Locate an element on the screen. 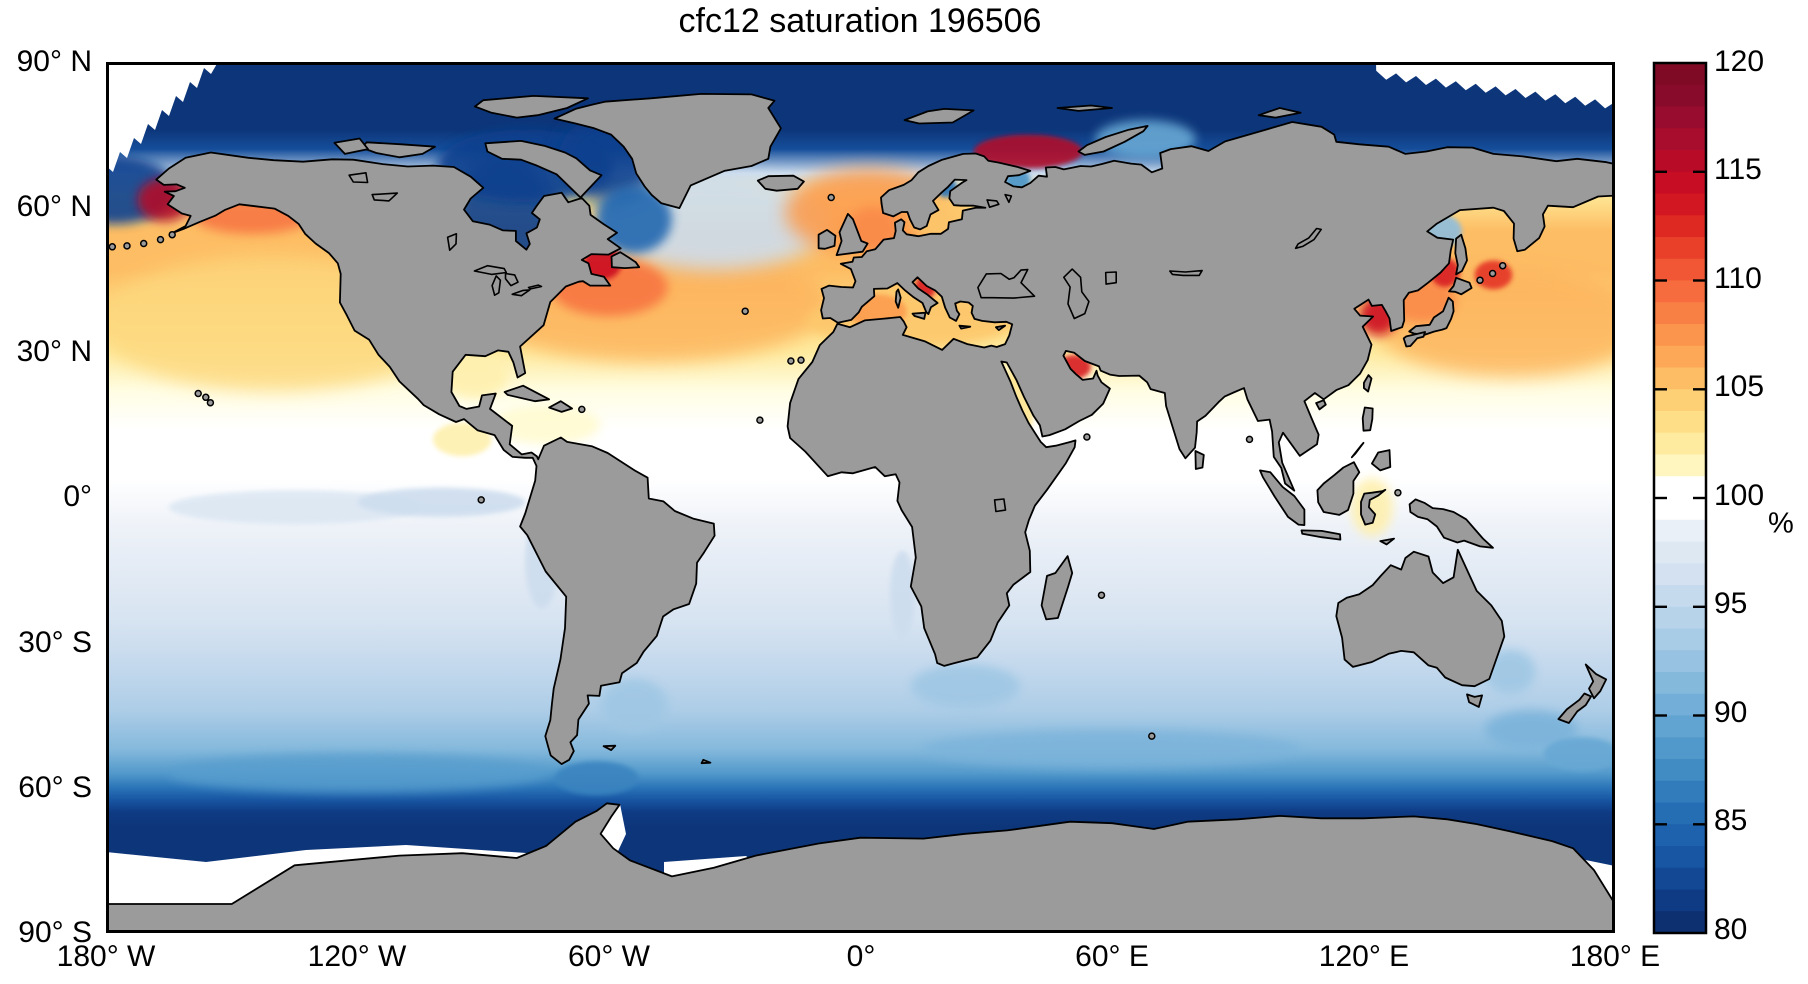  lon-tick-label: 0° is located at coordinates (861, 956).